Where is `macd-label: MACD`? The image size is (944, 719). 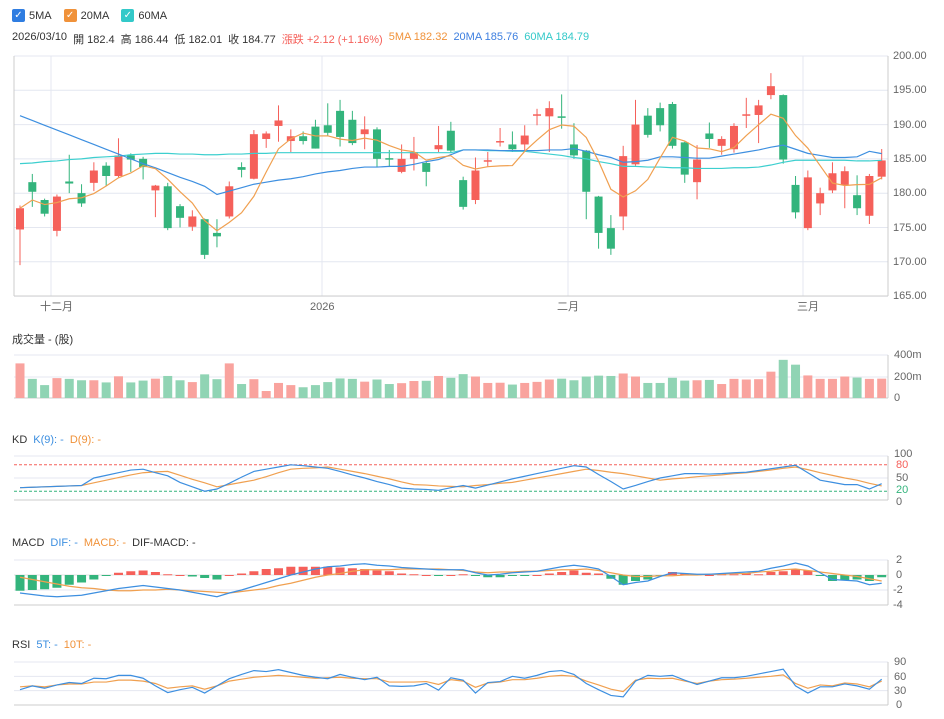
macd-label: MACD is located at coordinates (28, 543).